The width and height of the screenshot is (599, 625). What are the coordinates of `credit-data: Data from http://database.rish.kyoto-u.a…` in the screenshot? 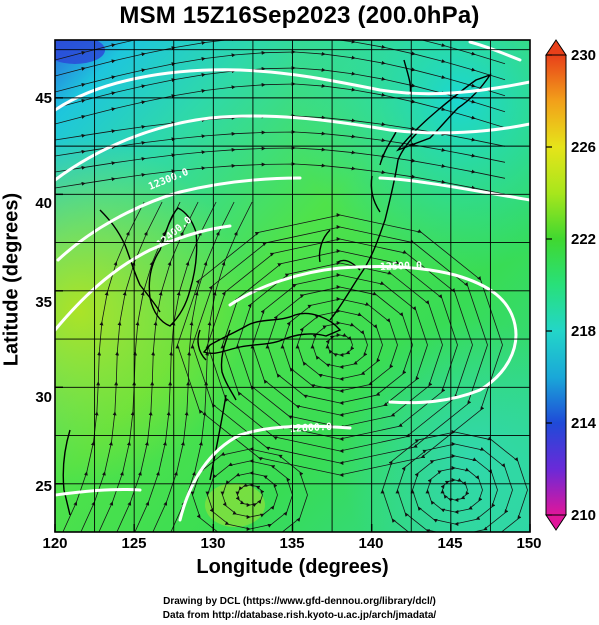 It's located at (299, 615).